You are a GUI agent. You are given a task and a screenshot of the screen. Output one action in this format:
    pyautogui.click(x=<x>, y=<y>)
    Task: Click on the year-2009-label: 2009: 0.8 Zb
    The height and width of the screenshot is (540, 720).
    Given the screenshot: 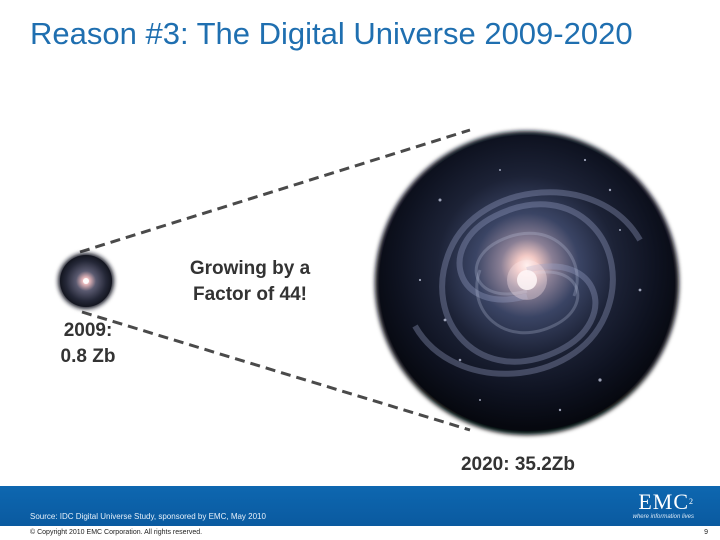 What is the action you would take?
    pyautogui.click(x=88, y=344)
    